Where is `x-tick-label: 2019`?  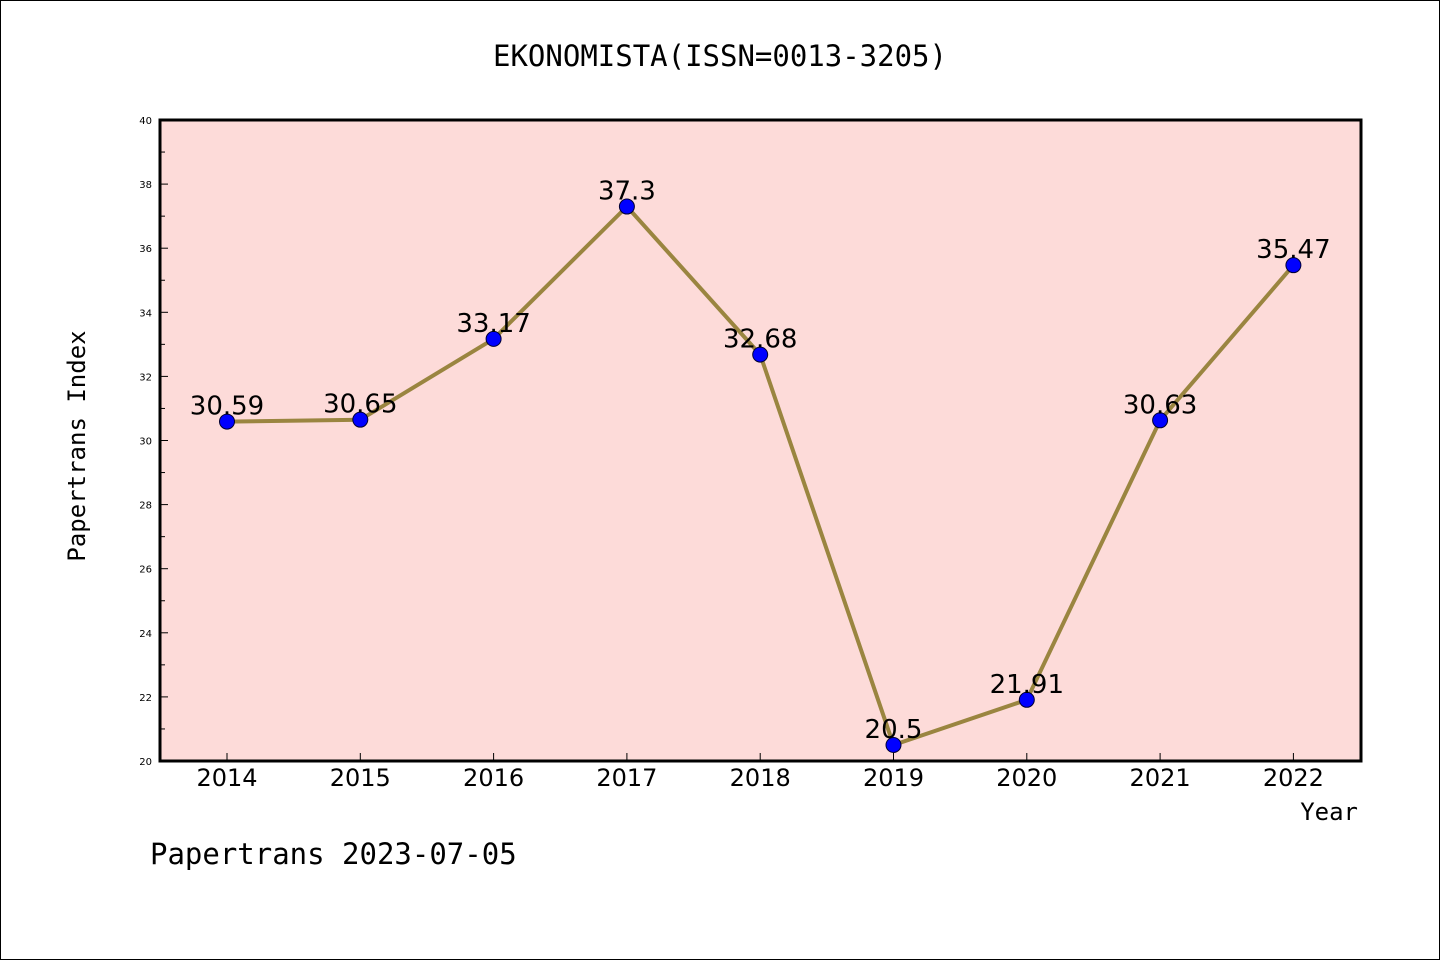
x-tick-label: 2019 is located at coordinates (893, 778).